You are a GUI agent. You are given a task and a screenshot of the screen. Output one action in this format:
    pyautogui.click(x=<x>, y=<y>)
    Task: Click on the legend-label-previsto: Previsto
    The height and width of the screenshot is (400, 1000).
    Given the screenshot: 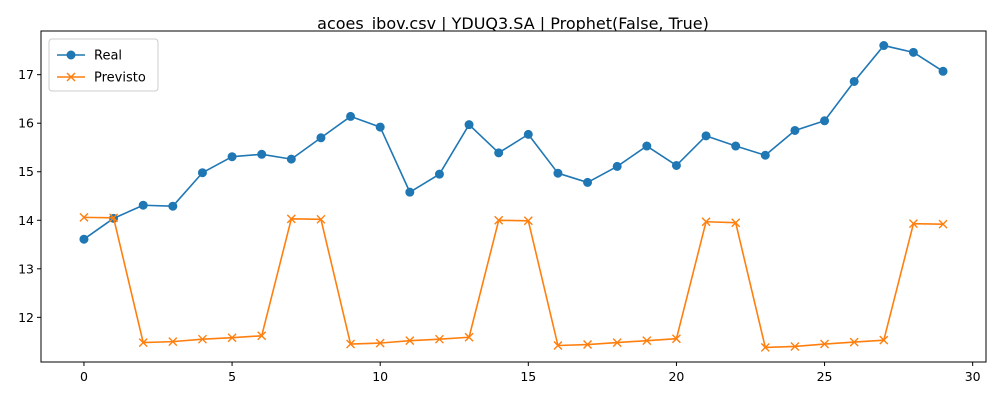 What is the action you would take?
    pyautogui.click(x=120, y=78)
    